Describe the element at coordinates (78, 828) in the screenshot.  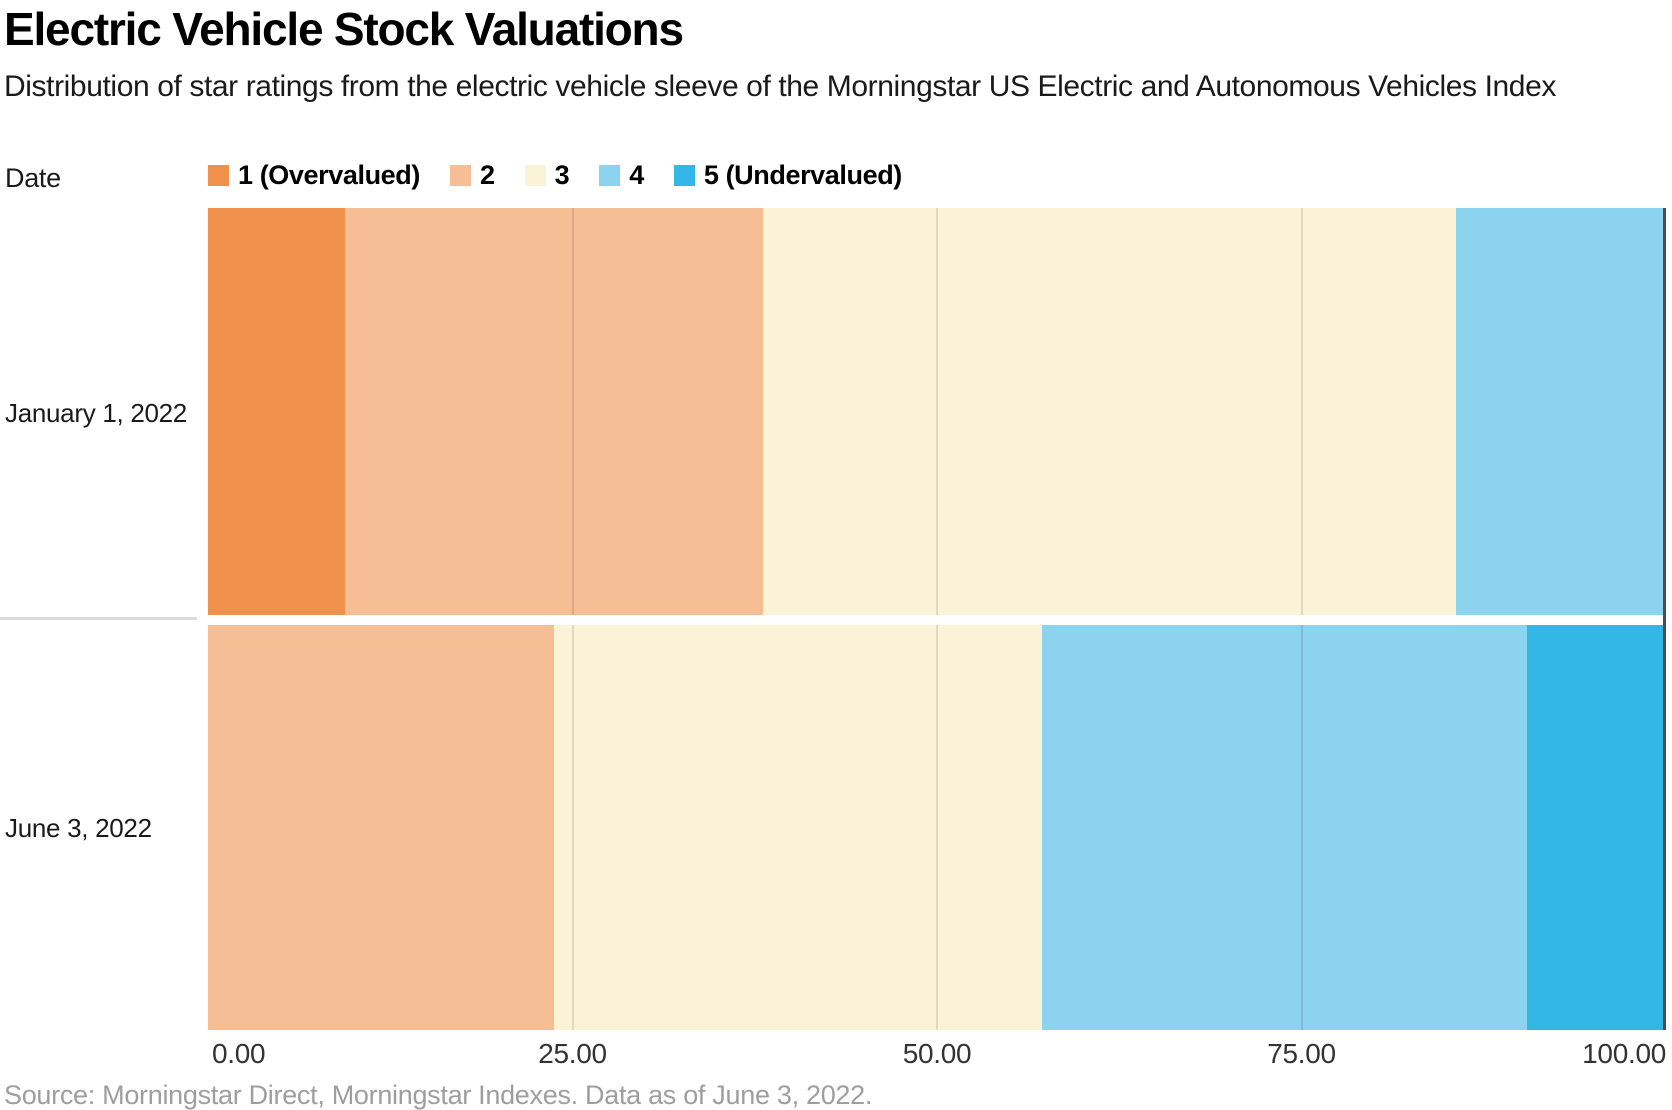
I see `row-label: June 3, 2022` at that location.